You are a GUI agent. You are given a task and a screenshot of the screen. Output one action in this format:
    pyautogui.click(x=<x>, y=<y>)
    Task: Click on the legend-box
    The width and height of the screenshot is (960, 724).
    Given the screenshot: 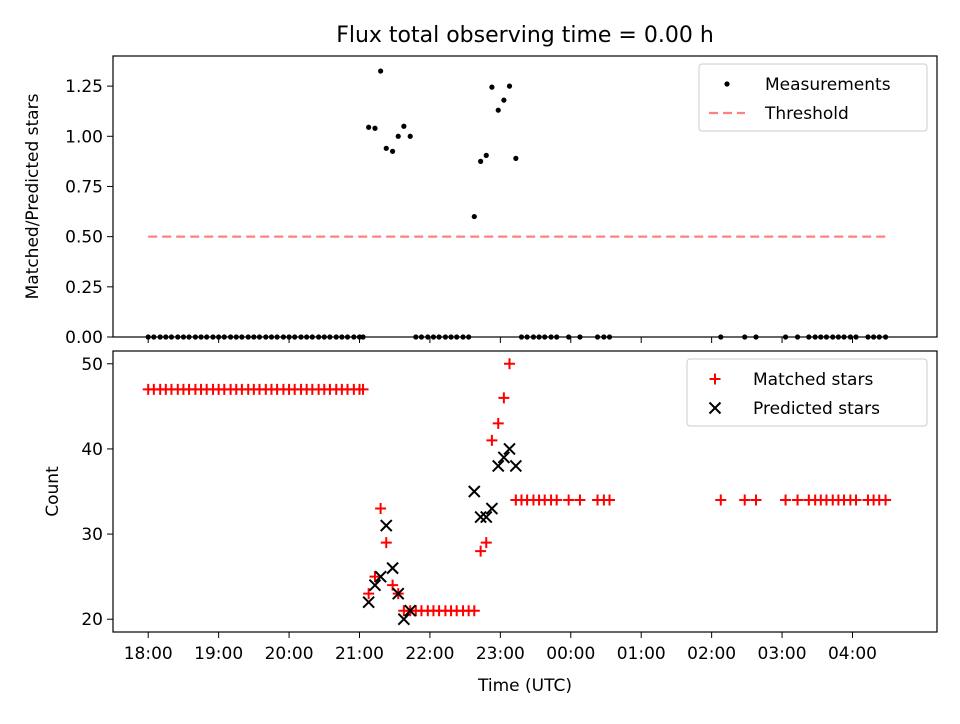 What is the action you would take?
    pyautogui.click(x=807, y=392)
    